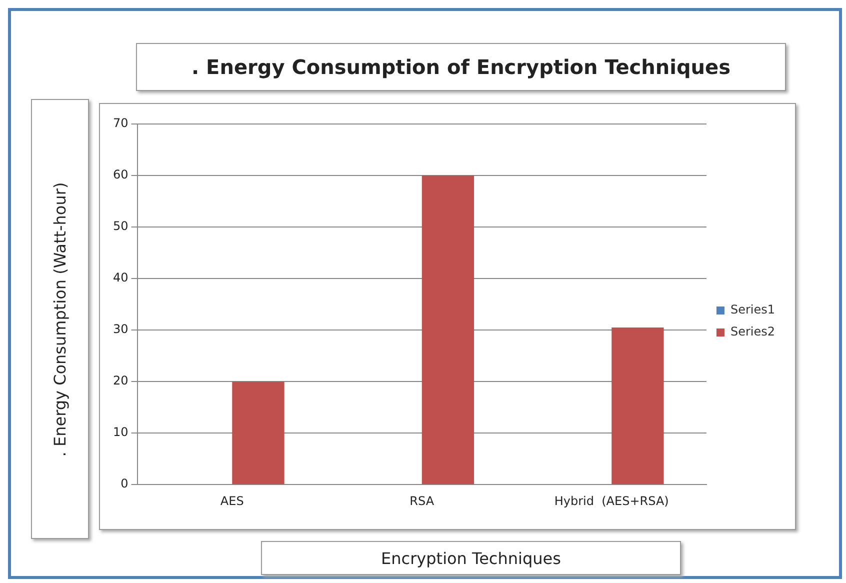 The image size is (846, 583). What do you see at coordinates (120, 277) in the screenshot?
I see `y-tick-label: 40` at bounding box center [120, 277].